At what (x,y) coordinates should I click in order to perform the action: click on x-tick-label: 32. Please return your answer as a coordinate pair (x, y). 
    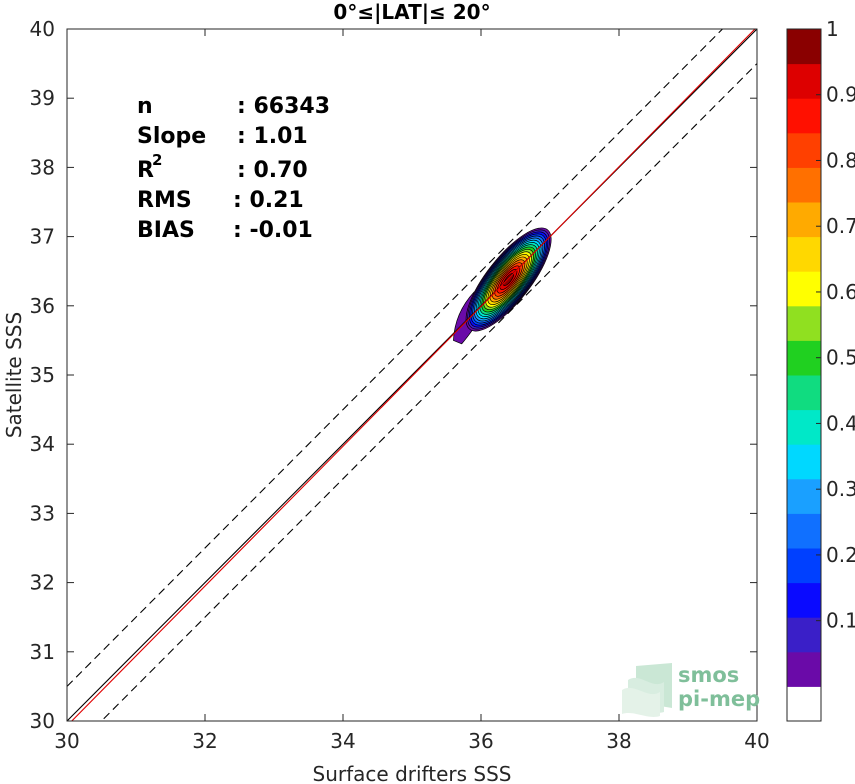
    Looking at the image, I should click on (204, 741).